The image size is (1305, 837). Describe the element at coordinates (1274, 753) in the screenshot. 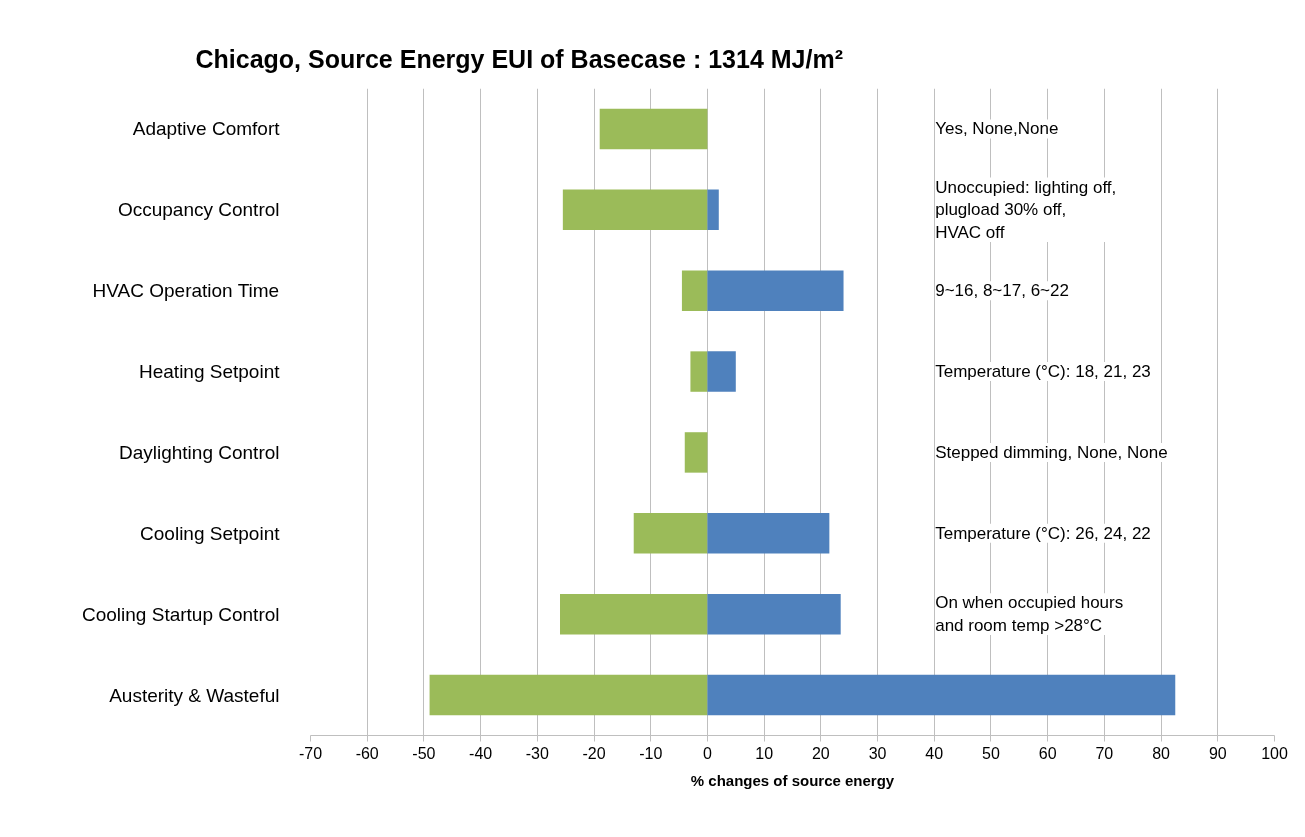

I see `x-tick-label: 100` at that location.